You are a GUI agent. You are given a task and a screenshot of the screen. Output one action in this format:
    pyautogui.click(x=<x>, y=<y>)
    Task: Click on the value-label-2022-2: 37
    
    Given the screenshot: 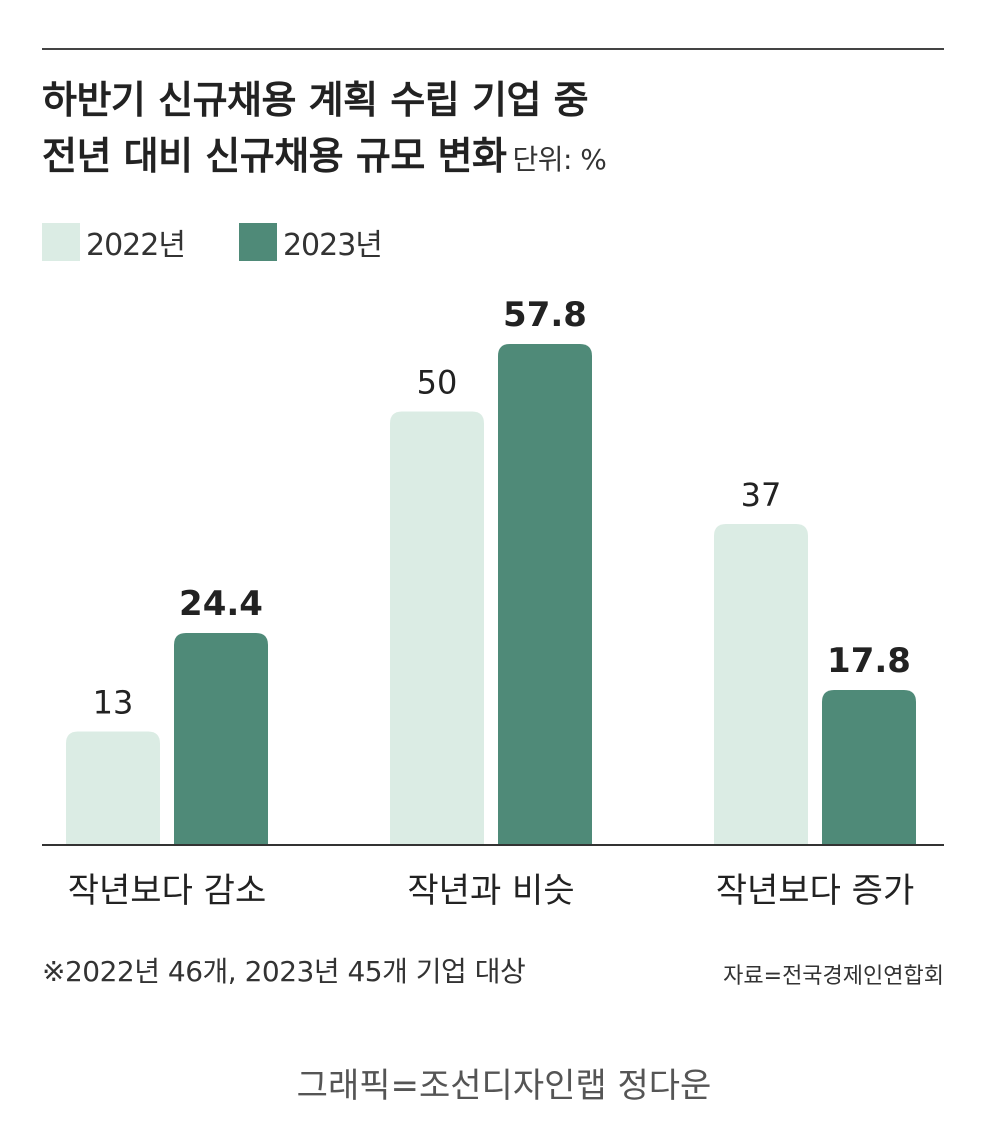 What is the action you would take?
    pyautogui.click(x=761, y=495)
    